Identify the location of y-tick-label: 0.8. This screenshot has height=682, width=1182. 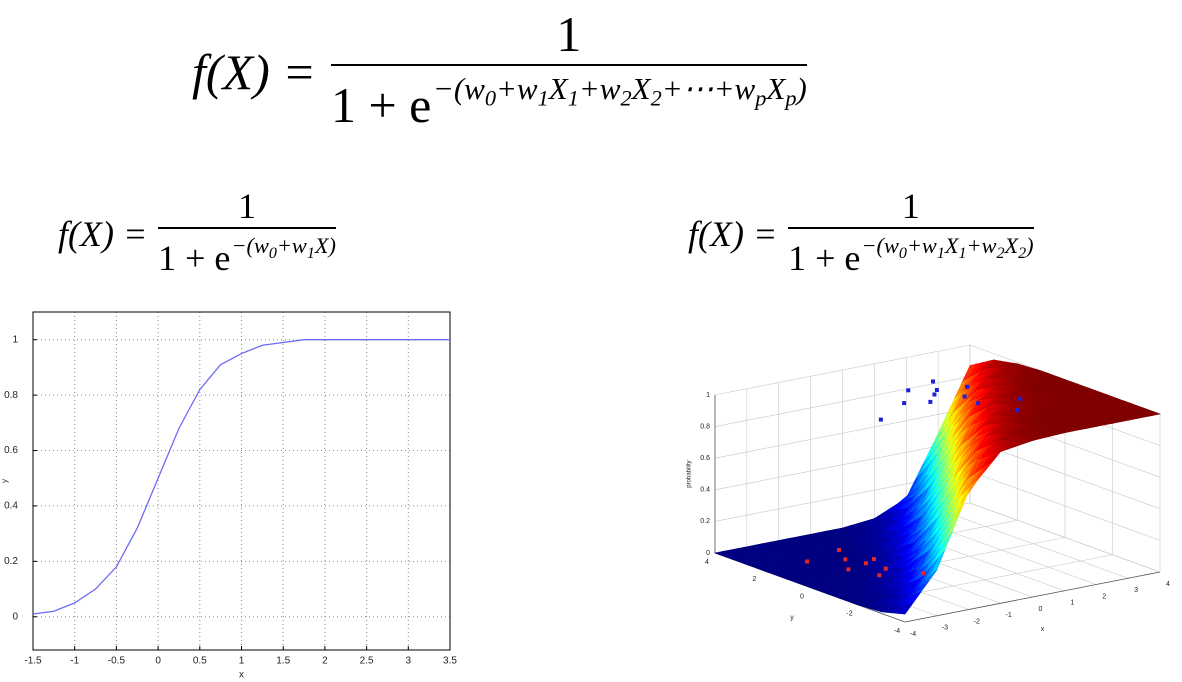
(11, 395).